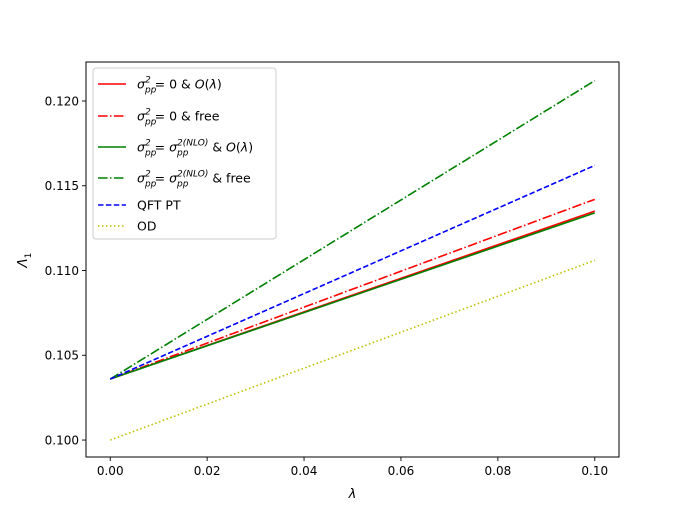 The height and width of the screenshot is (518, 688). What do you see at coordinates (352, 494) in the screenshot?
I see `x-axis-label: λ` at bounding box center [352, 494].